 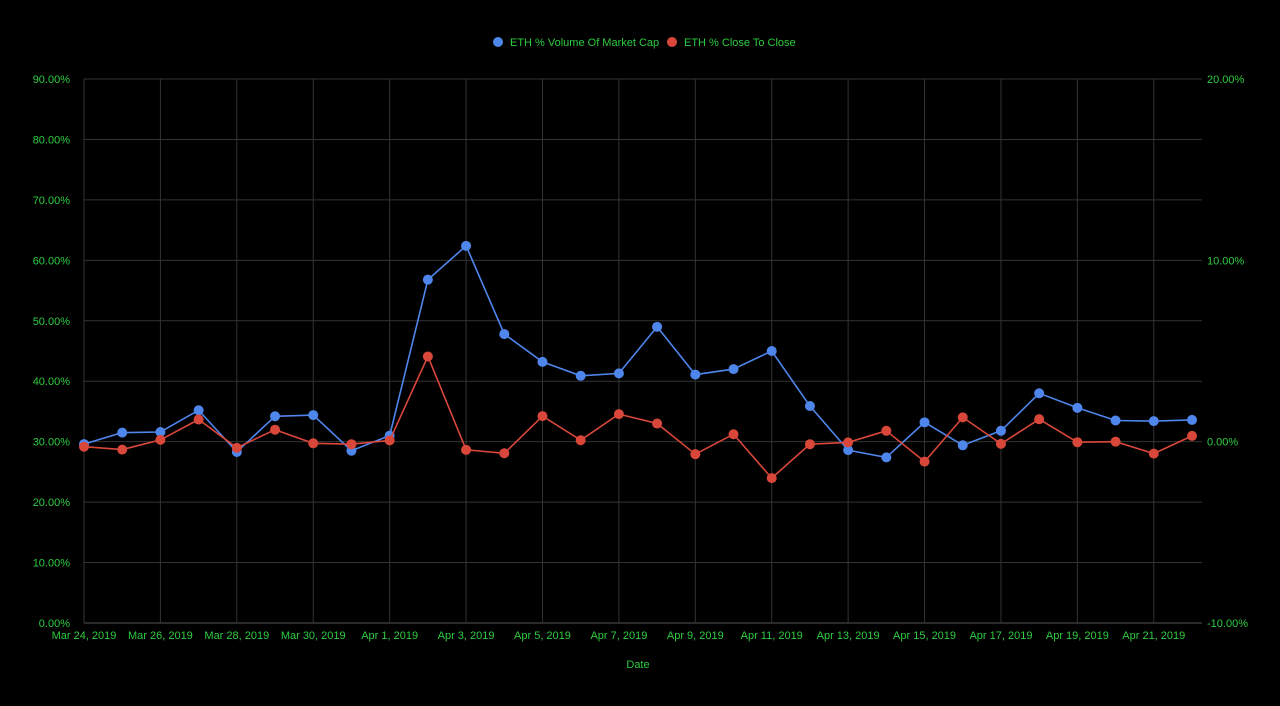 What do you see at coordinates (466, 636) in the screenshot?
I see `x-tick-label: Apr 3, 2019` at bounding box center [466, 636].